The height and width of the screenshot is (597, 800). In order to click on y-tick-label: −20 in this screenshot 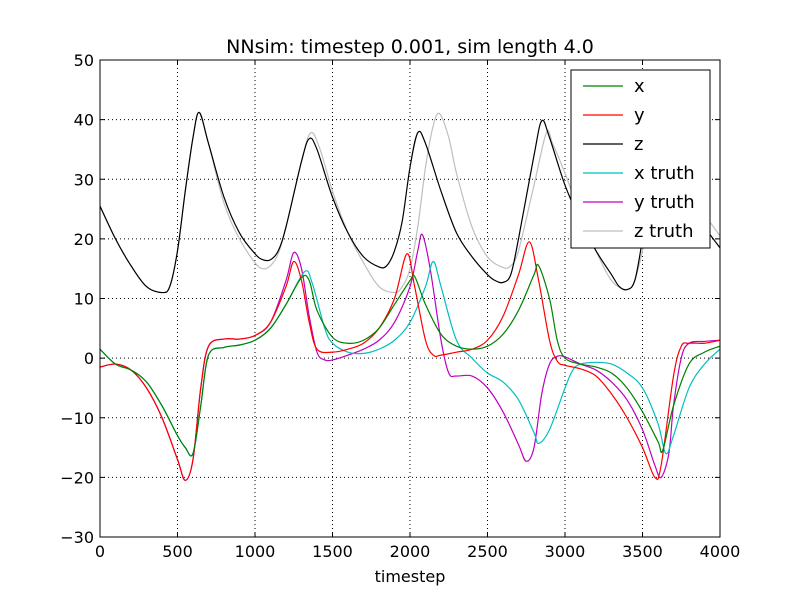, I will do `click(77, 477)`.